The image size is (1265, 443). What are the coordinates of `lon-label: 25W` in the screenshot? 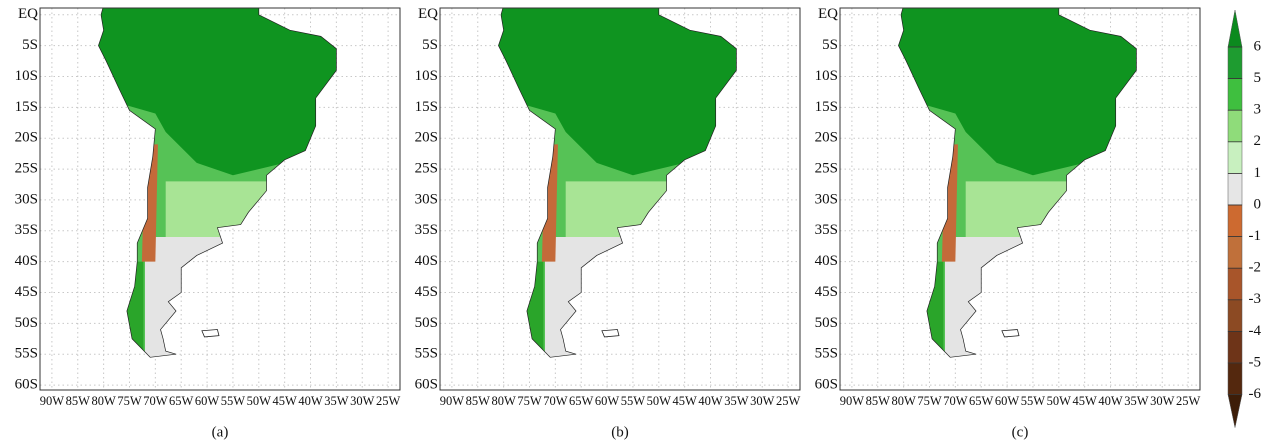 It's located at (388, 401).